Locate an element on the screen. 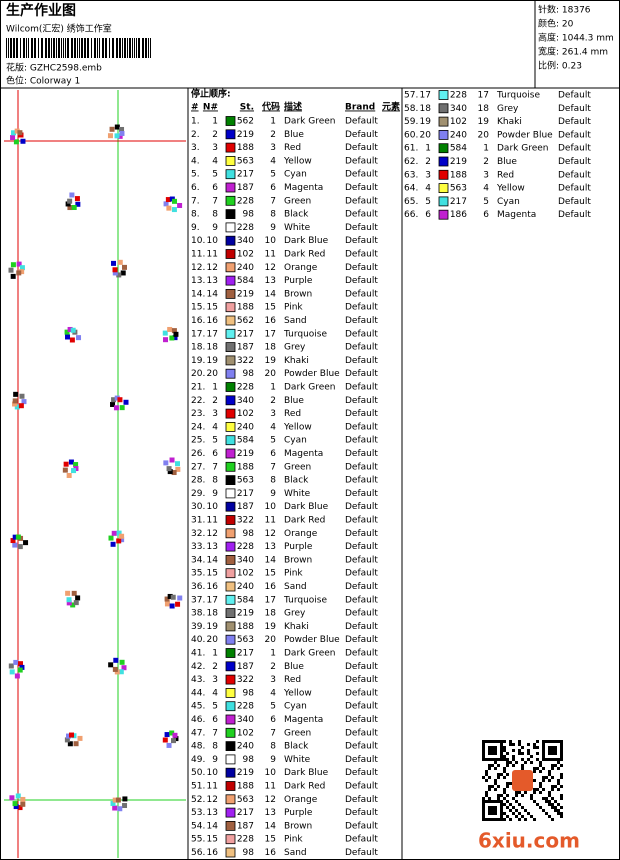 The height and width of the screenshot is (860, 620). code: 13 is located at coordinates (270, 813).